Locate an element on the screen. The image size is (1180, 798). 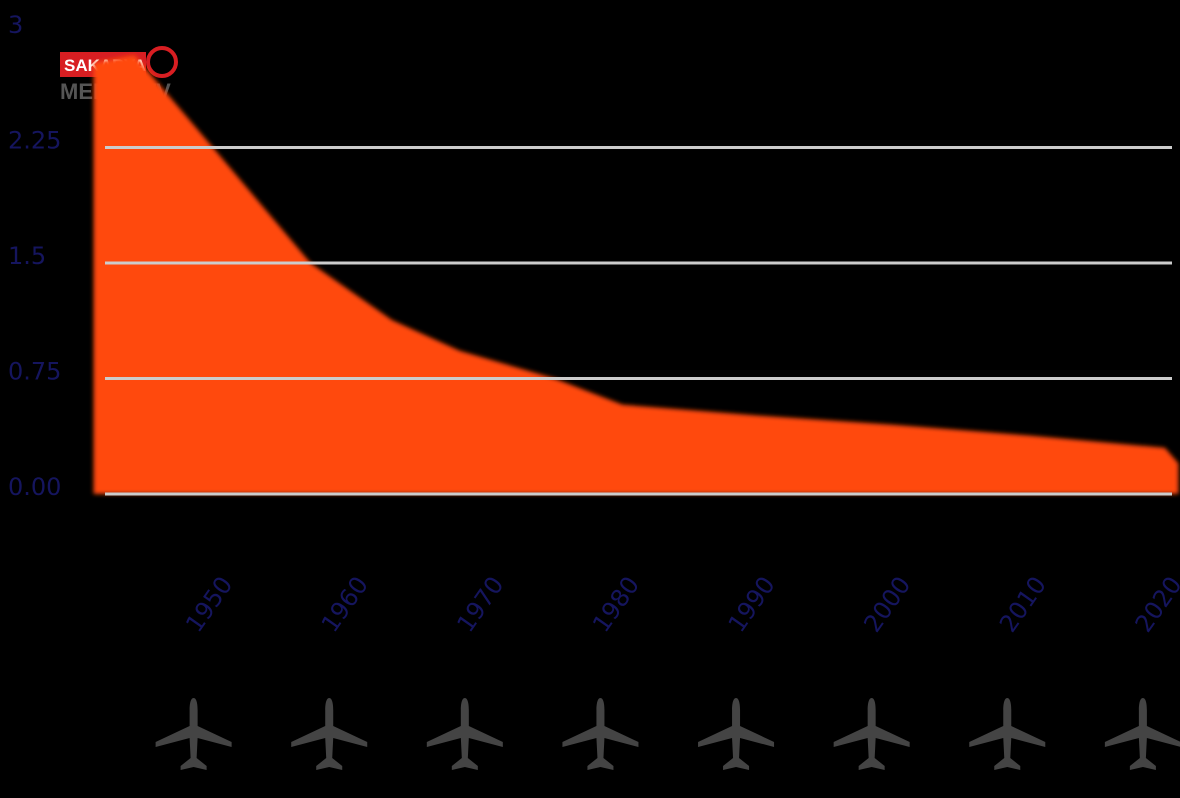
y-tick-label: 2.25 is located at coordinates (34, 141).